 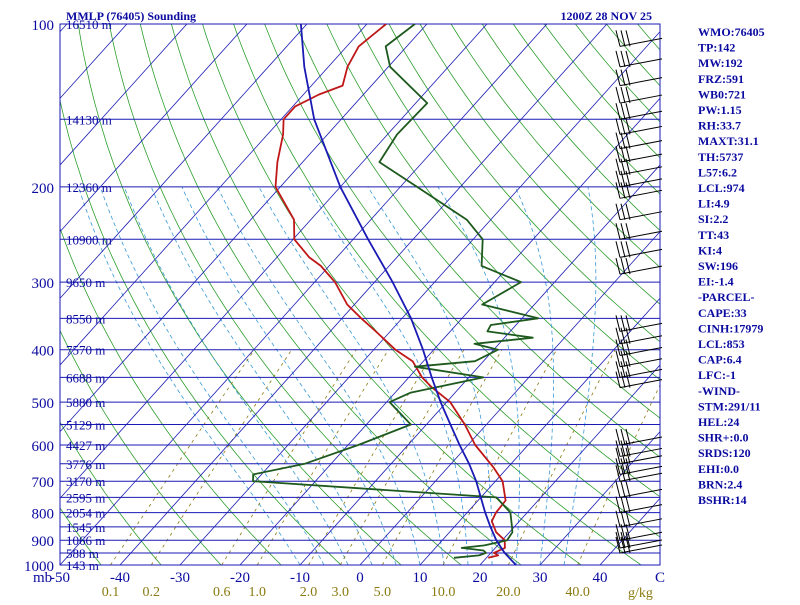 What do you see at coordinates (606, 16) in the screenshot?
I see `observation-time: 1200Z 28 NOV 25` at bounding box center [606, 16].